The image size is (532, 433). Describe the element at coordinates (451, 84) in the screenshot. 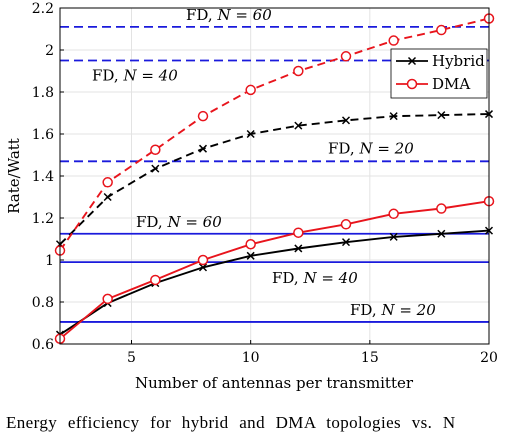

I see `legend-dma-label: DMA` at that location.